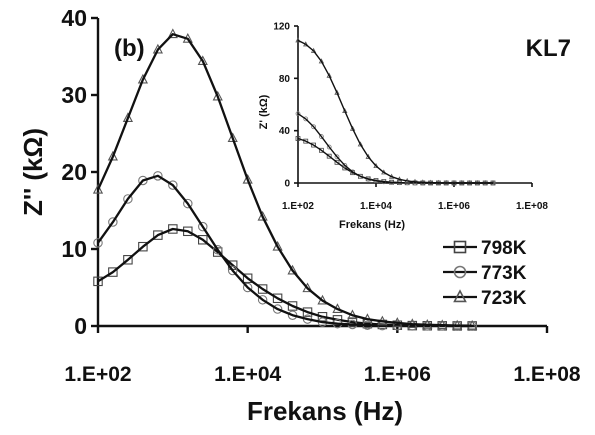 This screenshot has height=435, width=595. Describe the element at coordinates (548, 48) in the screenshot. I see `sample-annotation: KL7` at that location.